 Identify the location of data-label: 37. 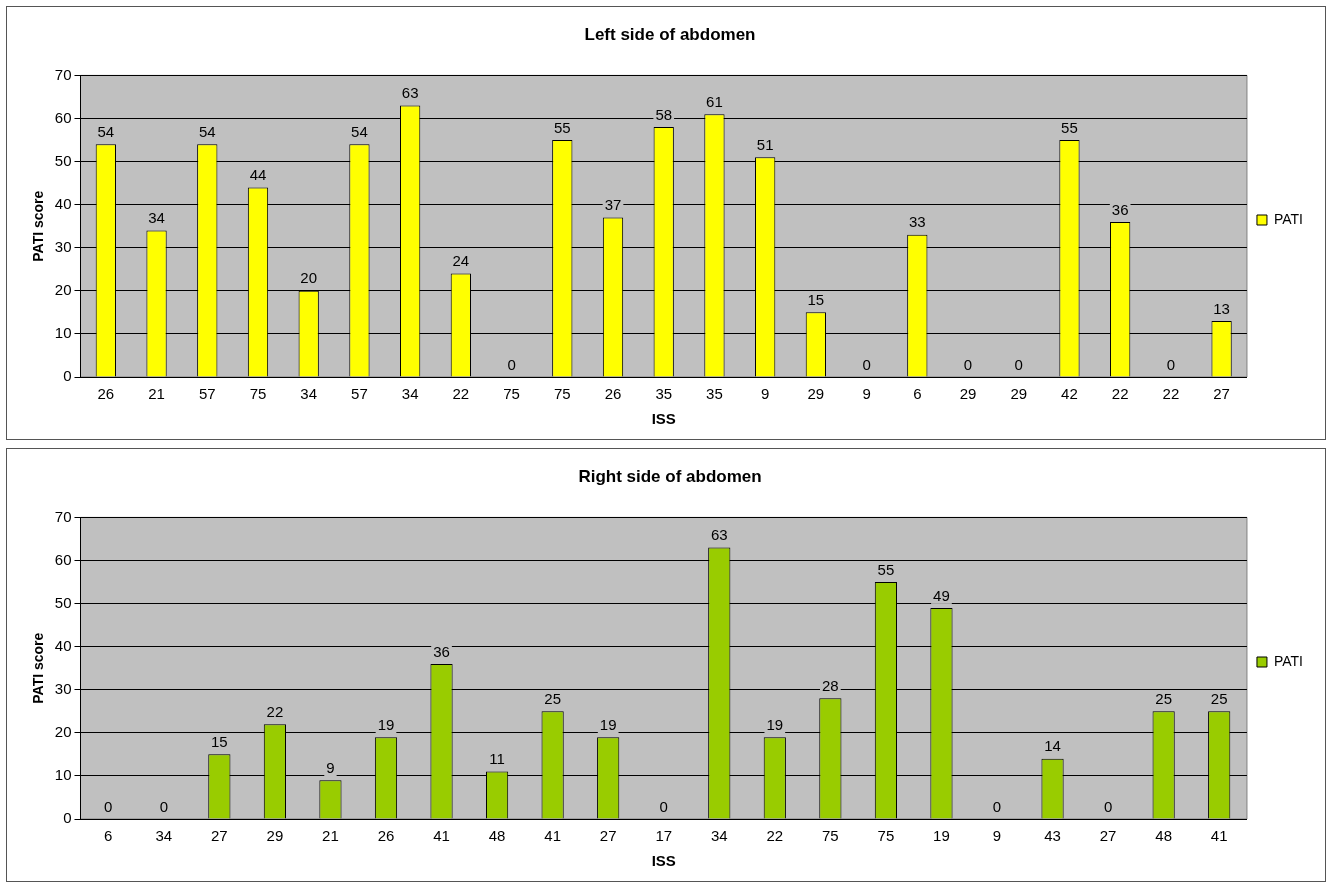
(613, 205).